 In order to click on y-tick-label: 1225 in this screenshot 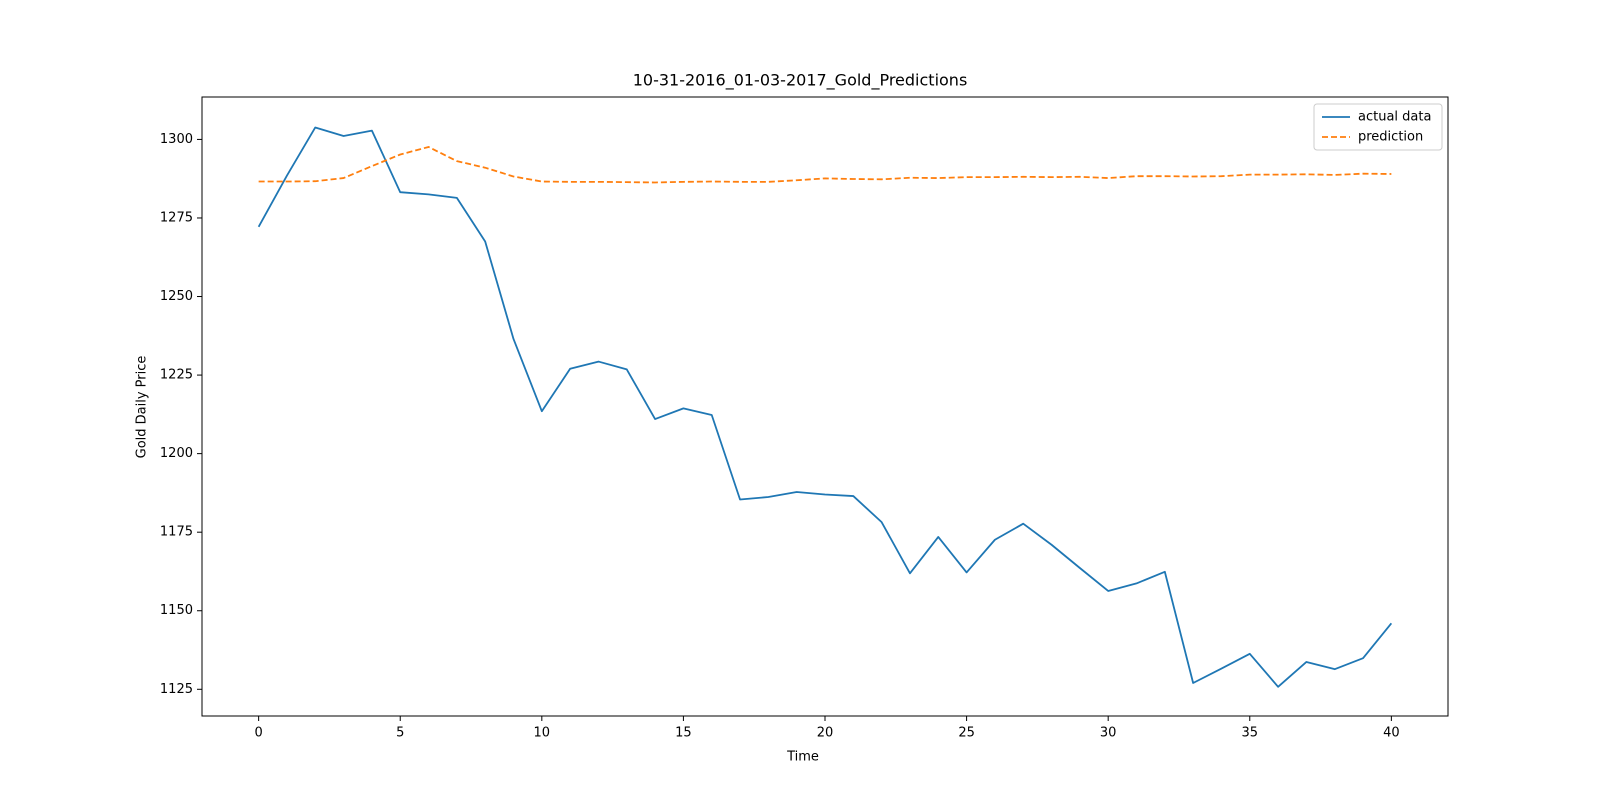, I will do `click(176, 375)`.